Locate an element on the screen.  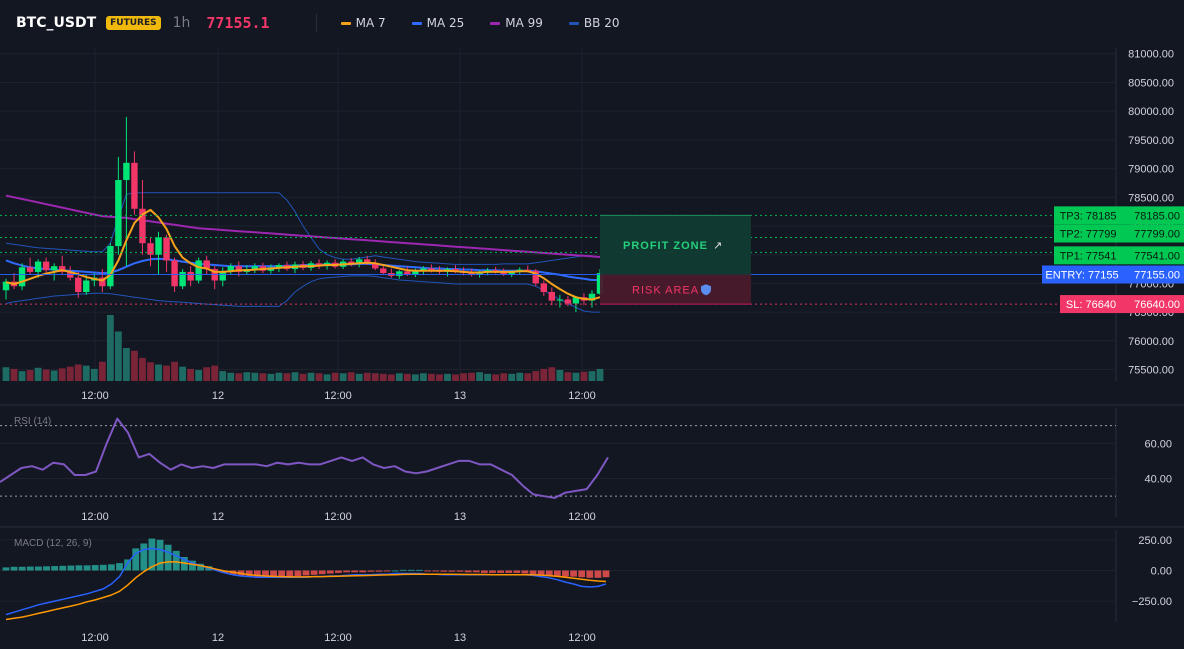
legend-ma25: MA 25 is located at coordinates (437, 23).